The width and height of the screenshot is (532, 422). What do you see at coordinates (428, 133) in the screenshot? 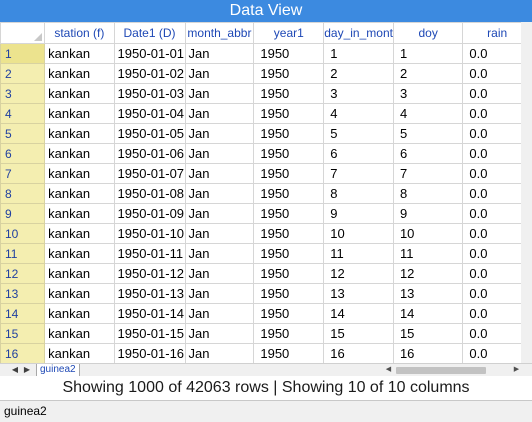
I see `cell-doy: 5` at bounding box center [428, 133].